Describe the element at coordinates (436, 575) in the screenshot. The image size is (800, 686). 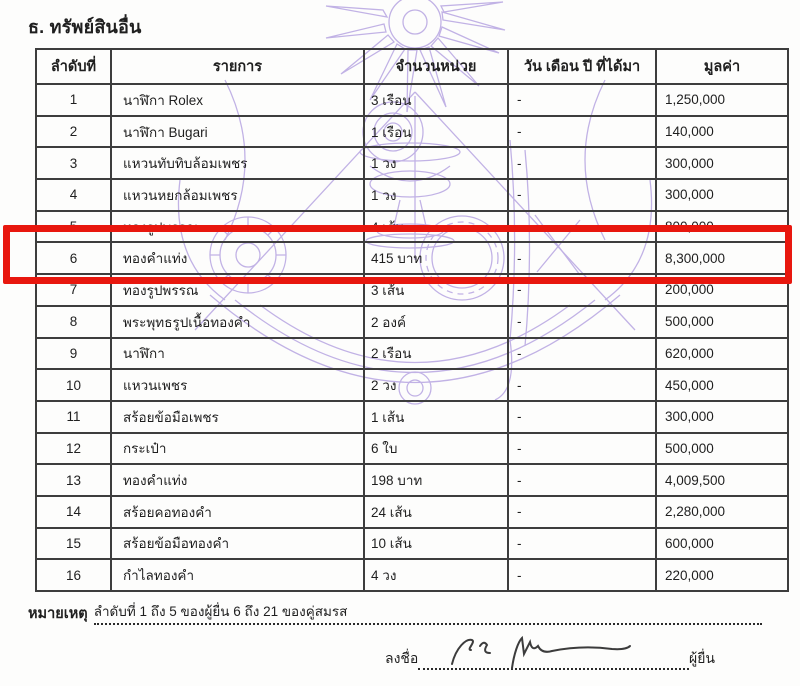
I see `cell-qty: 4 วง` at that location.